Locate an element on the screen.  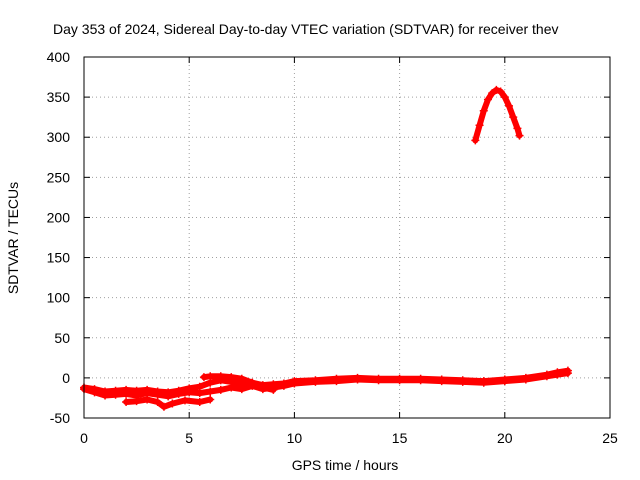
y-tick-label: 50 is located at coordinates (62, 338).